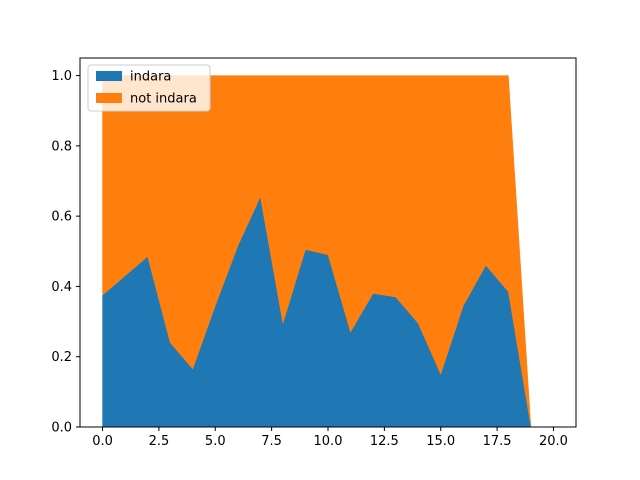 Image resolution: width=640 pixels, height=480 pixels. Describe the element at coordinates (328, 441) in the screenshot. I see `x-tick-label: 10.0` at that location.